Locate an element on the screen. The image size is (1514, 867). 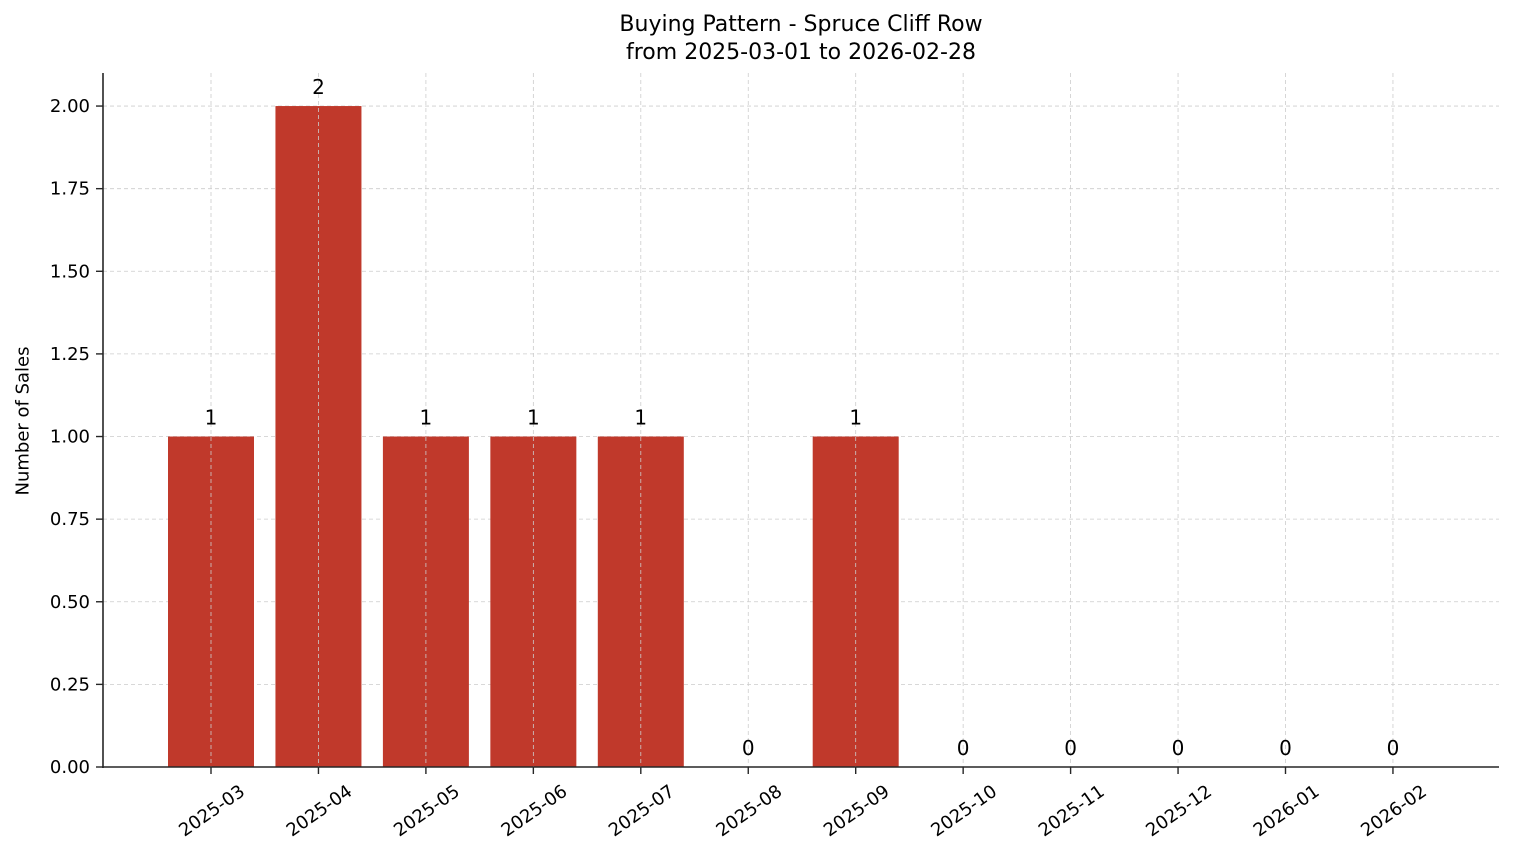
chart-title: Buying Pattern - Spruce Cliff Row is located at coordinates (801, 24).